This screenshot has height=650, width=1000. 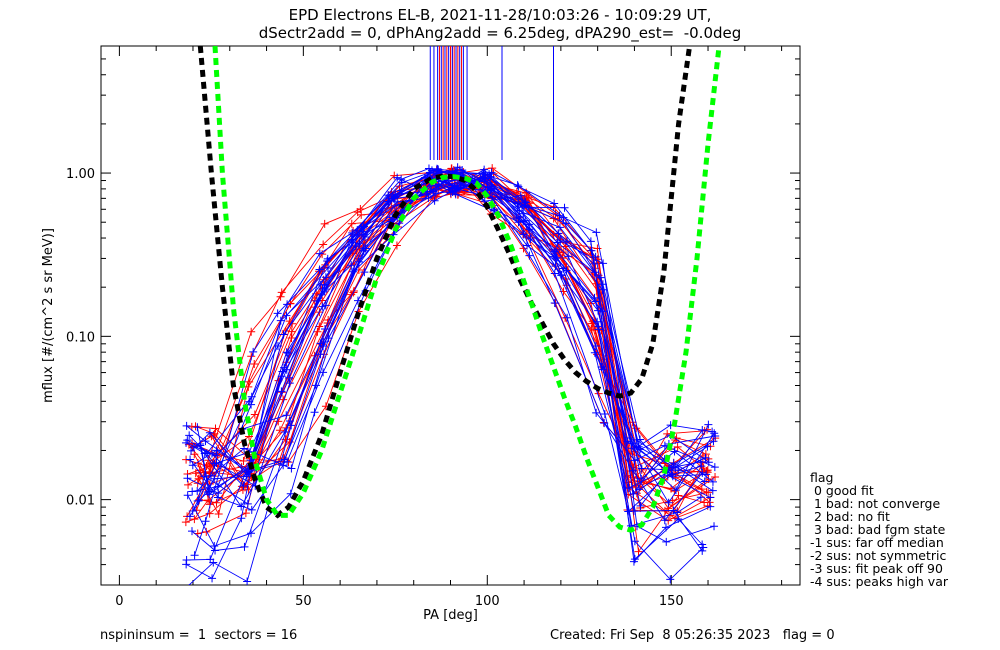 I want to click on x-tick-label: 0, so click(x=119, y=601).